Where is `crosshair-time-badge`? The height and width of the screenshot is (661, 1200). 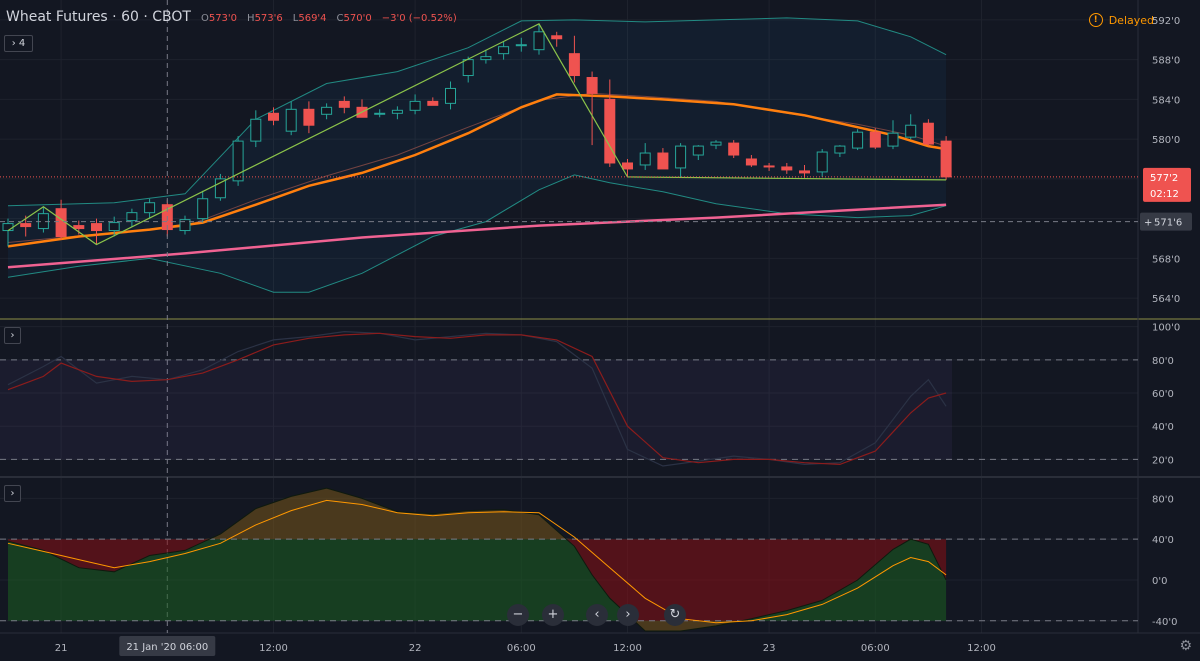
crosshair-time-badge is located at coordinates (167, 646).